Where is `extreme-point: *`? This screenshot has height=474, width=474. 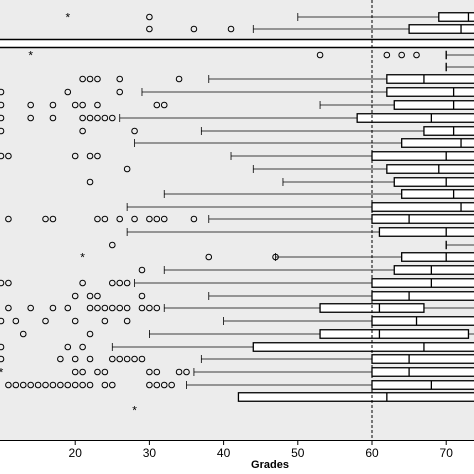 extreme-point: * is located at coordinates (2, 373).